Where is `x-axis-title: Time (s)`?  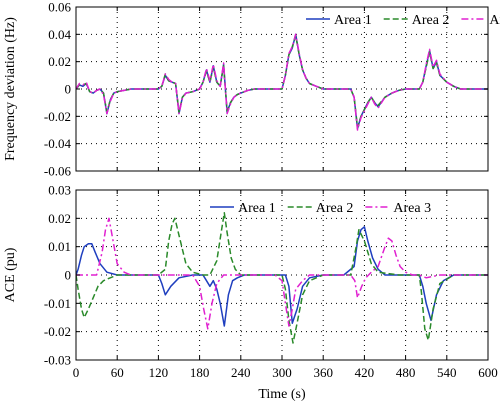
x-axis-title: Time (s) is located at coordinates (282, 394).